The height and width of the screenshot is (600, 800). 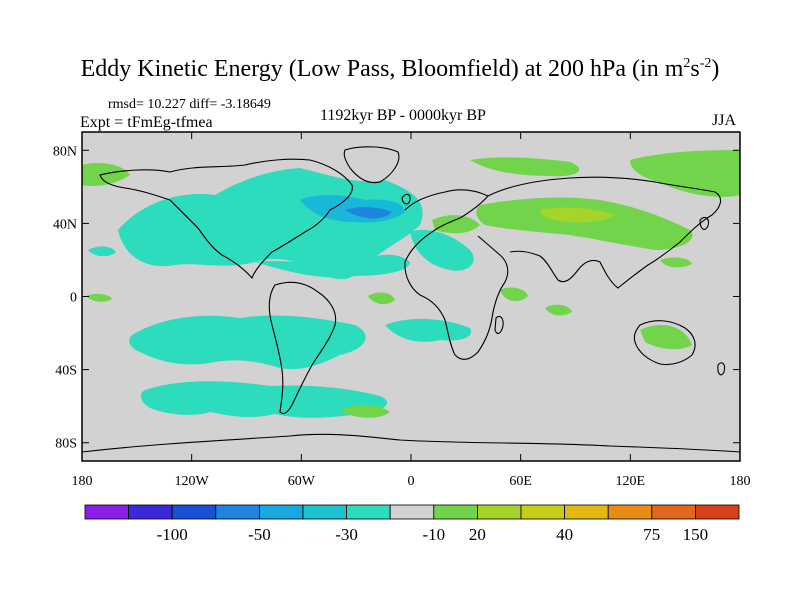 What do you see at coordinates (247, 342) in the screenshot?
I see `contour-south-pacific-negative` at bounding box center [247, 342].